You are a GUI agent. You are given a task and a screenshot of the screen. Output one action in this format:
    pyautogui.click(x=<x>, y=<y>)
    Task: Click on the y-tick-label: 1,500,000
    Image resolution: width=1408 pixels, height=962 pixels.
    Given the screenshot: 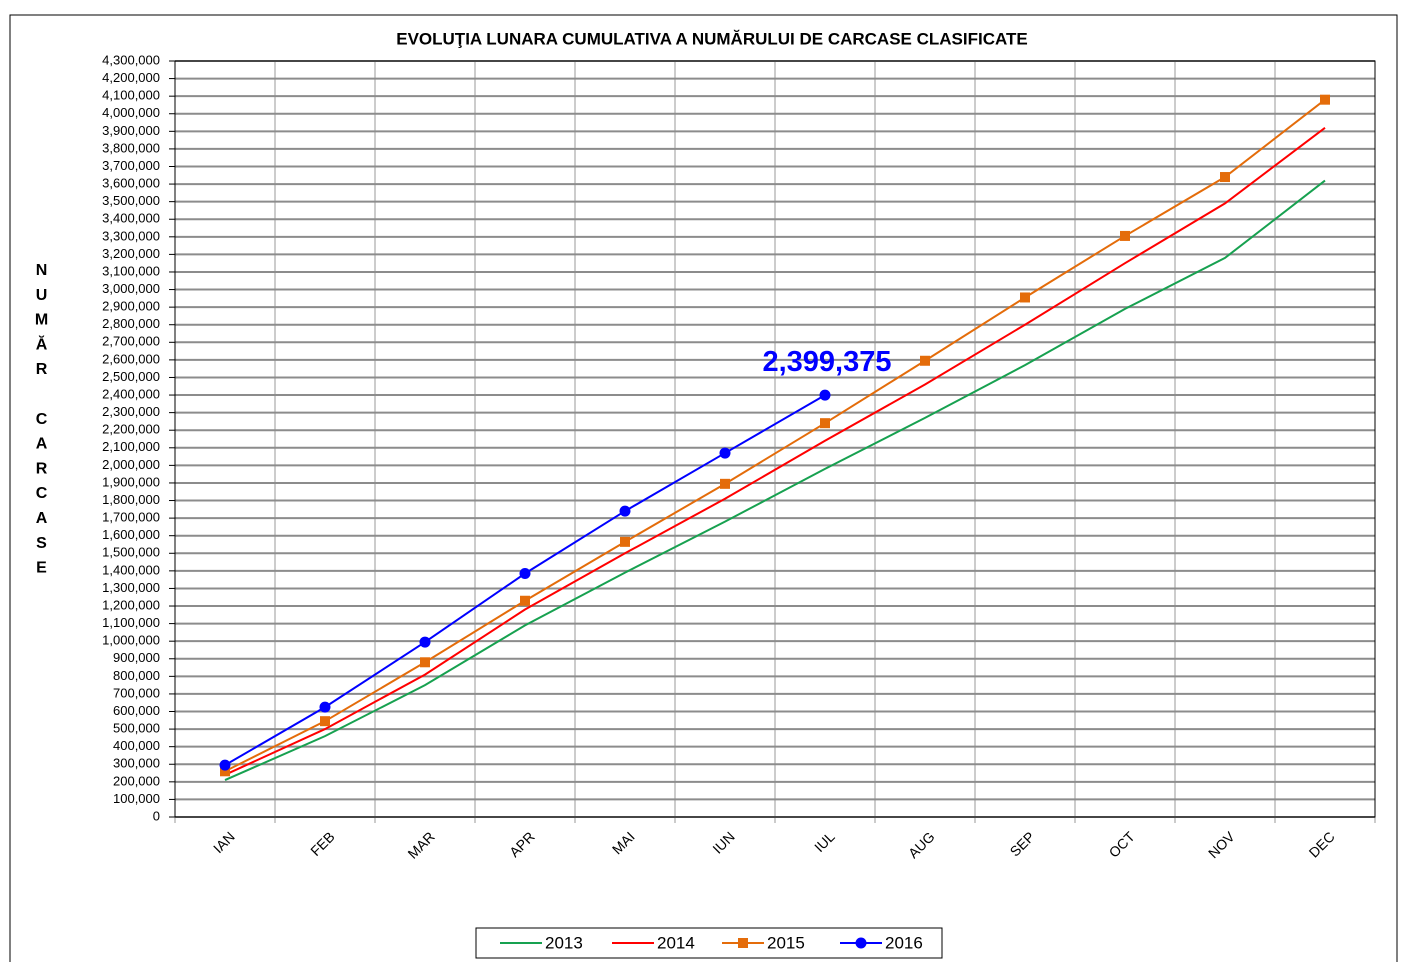 What is the action you would take?
    pyautogui.click(x=131, y=552)
    